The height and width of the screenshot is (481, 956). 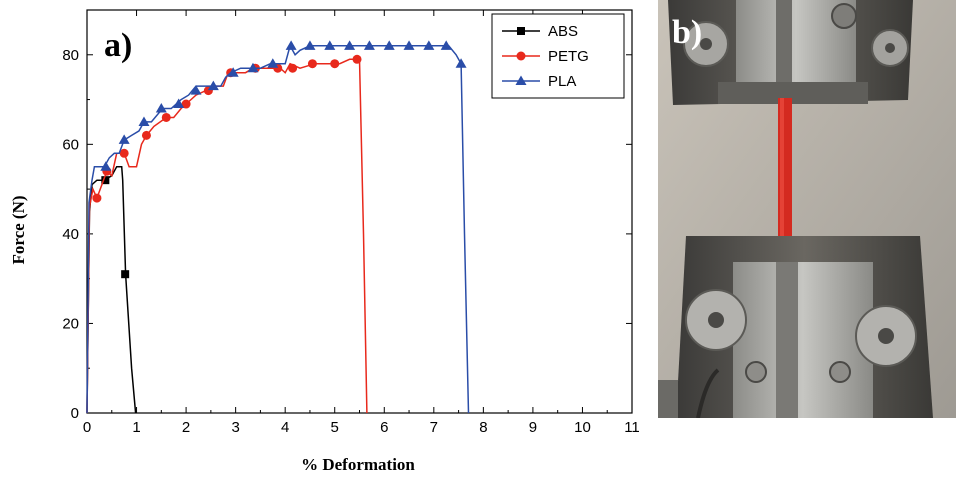 I want to click on legend-entry-petg: PETG, so click(x=568, y=56).